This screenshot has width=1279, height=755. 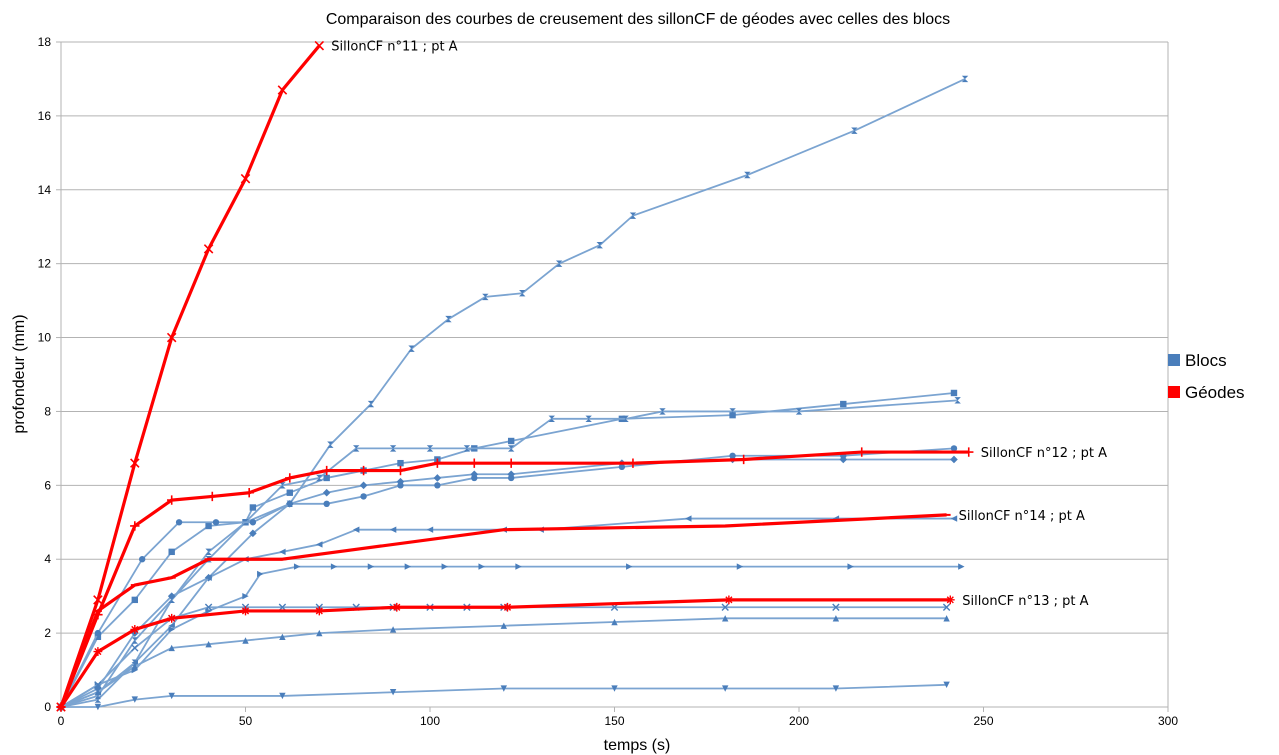 What do you see at coordinates (637, 745) in the screenshot?
I see `x-axis-label: temps (s)` at bounding box center [637, 745].